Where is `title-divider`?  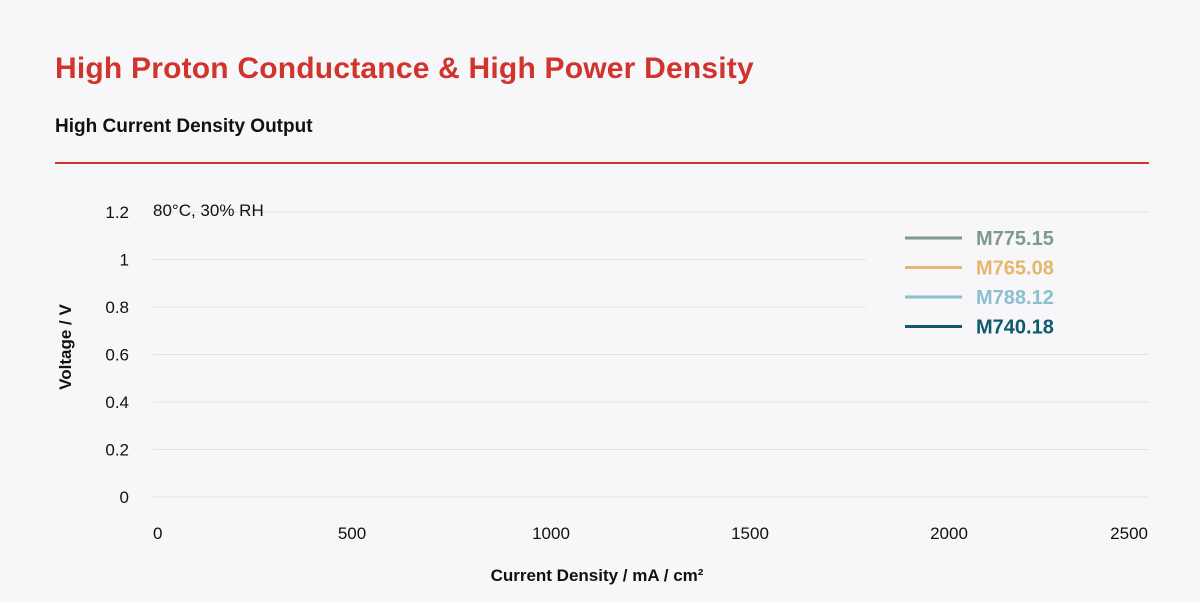 title-divider is located at coordinates (602, 163).